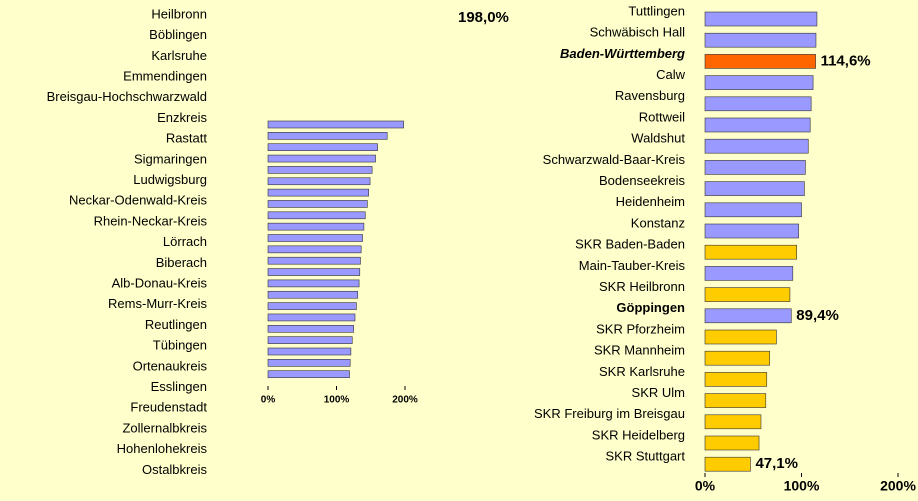 The width and height of the screenshot is (918, 501). What do you see at coordinates (157, 303) in the screenshot?
I see `category-label: Rems-Murr-Kreis` at bounding box center [157, 303].